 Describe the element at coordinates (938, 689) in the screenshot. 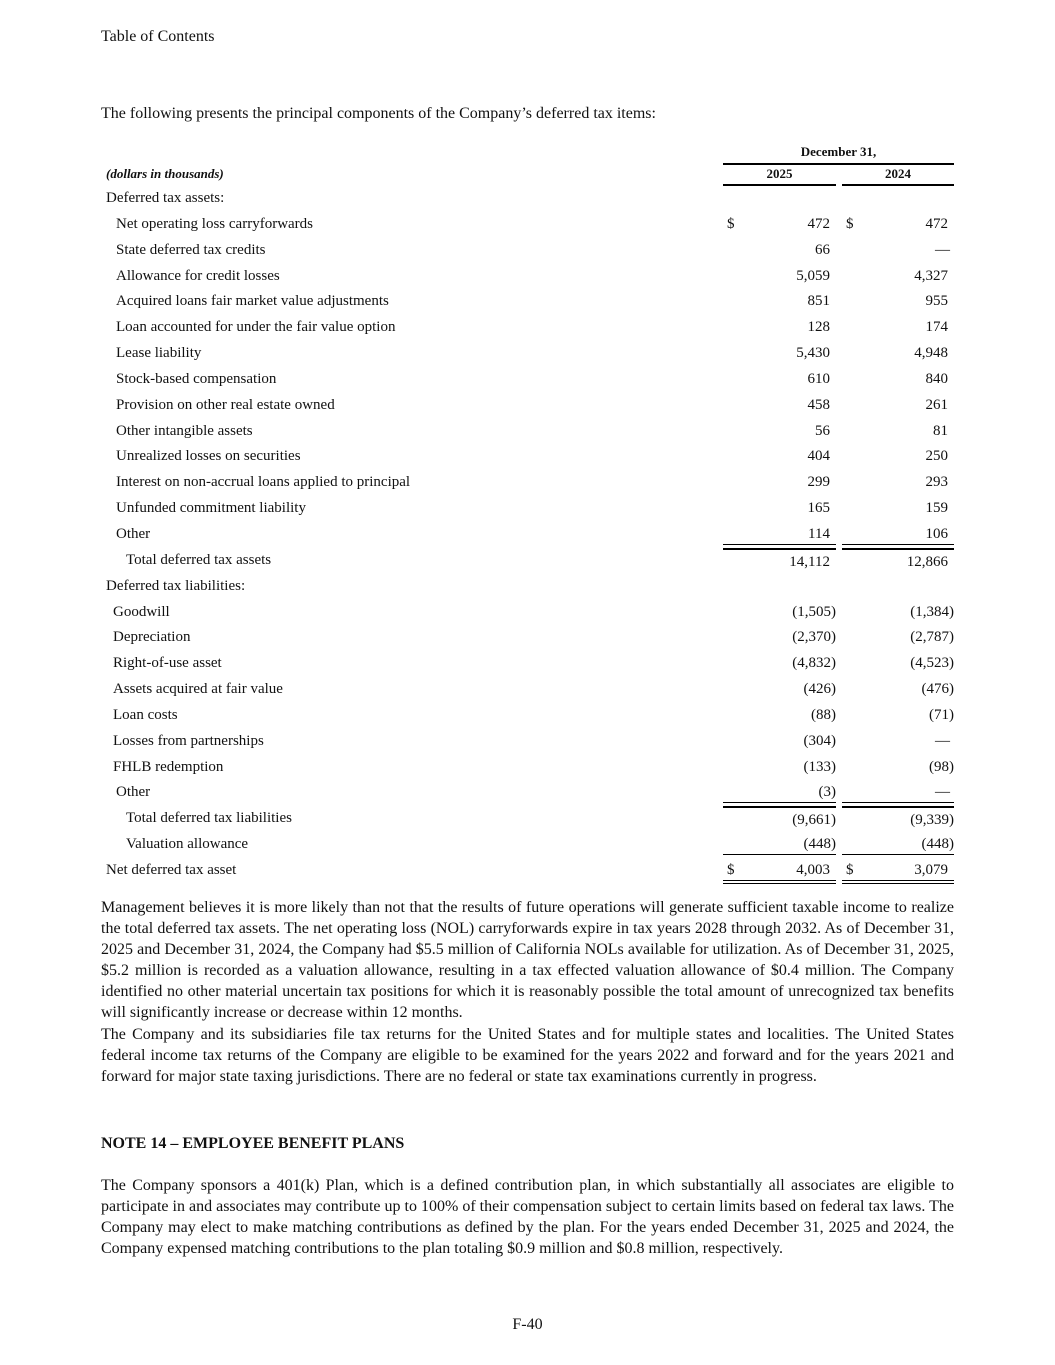

I see `cell-value: (476)` at that location.